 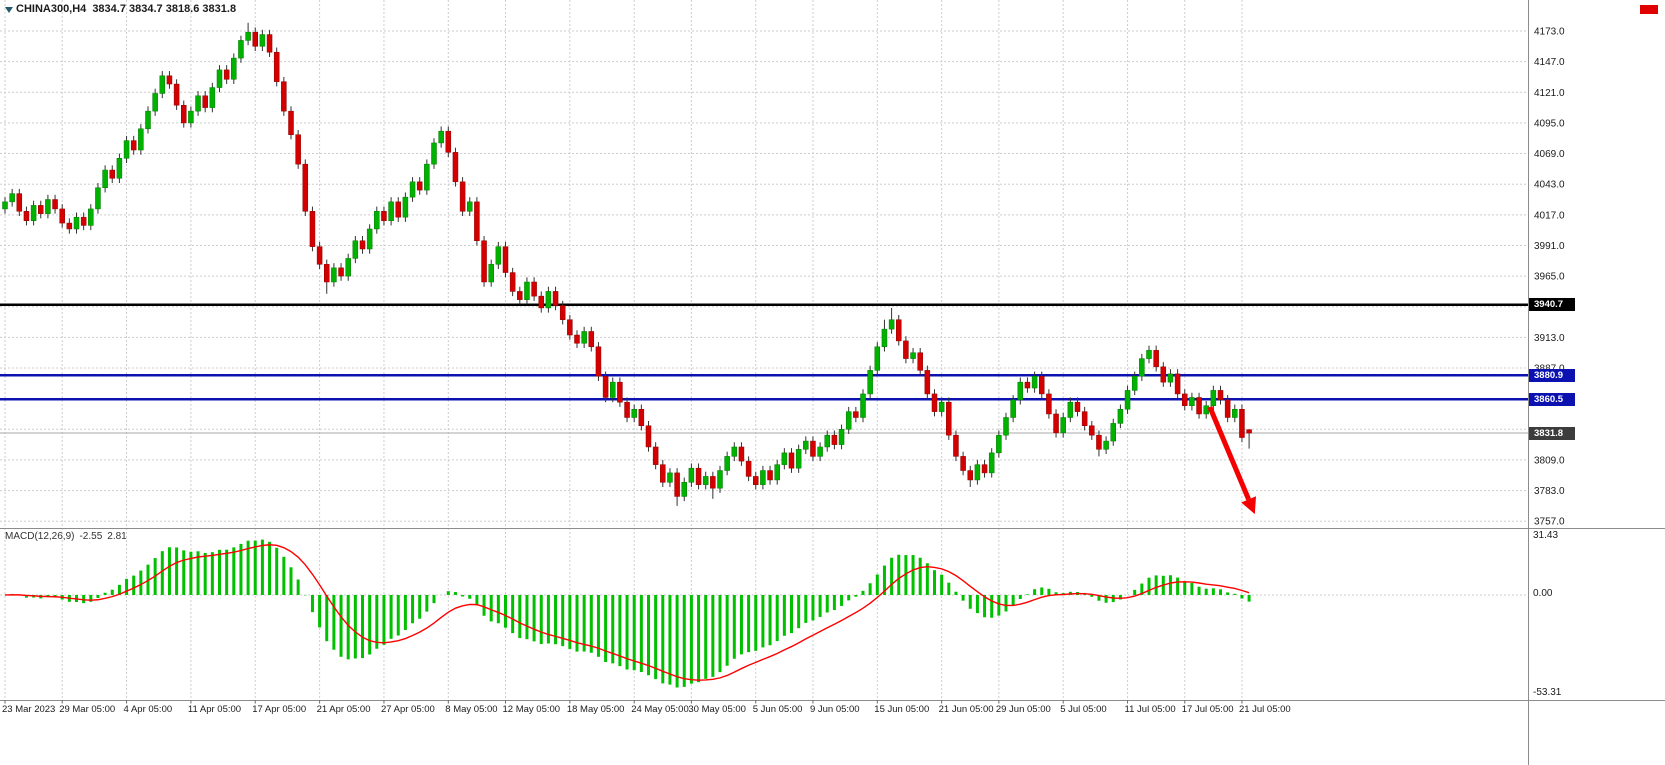 What do you see at coordinates (1549, 338) in the screenshot?
I see `price-axis-label: 3913.0` at bounding box center [1549, 338].